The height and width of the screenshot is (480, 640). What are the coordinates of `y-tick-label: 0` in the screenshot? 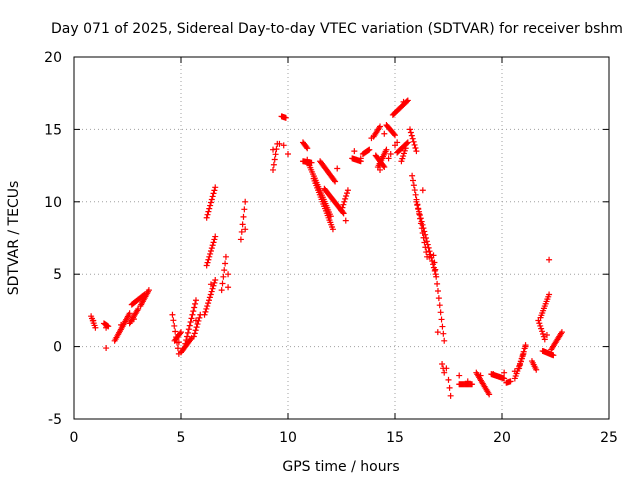 It's located at (57, 348).